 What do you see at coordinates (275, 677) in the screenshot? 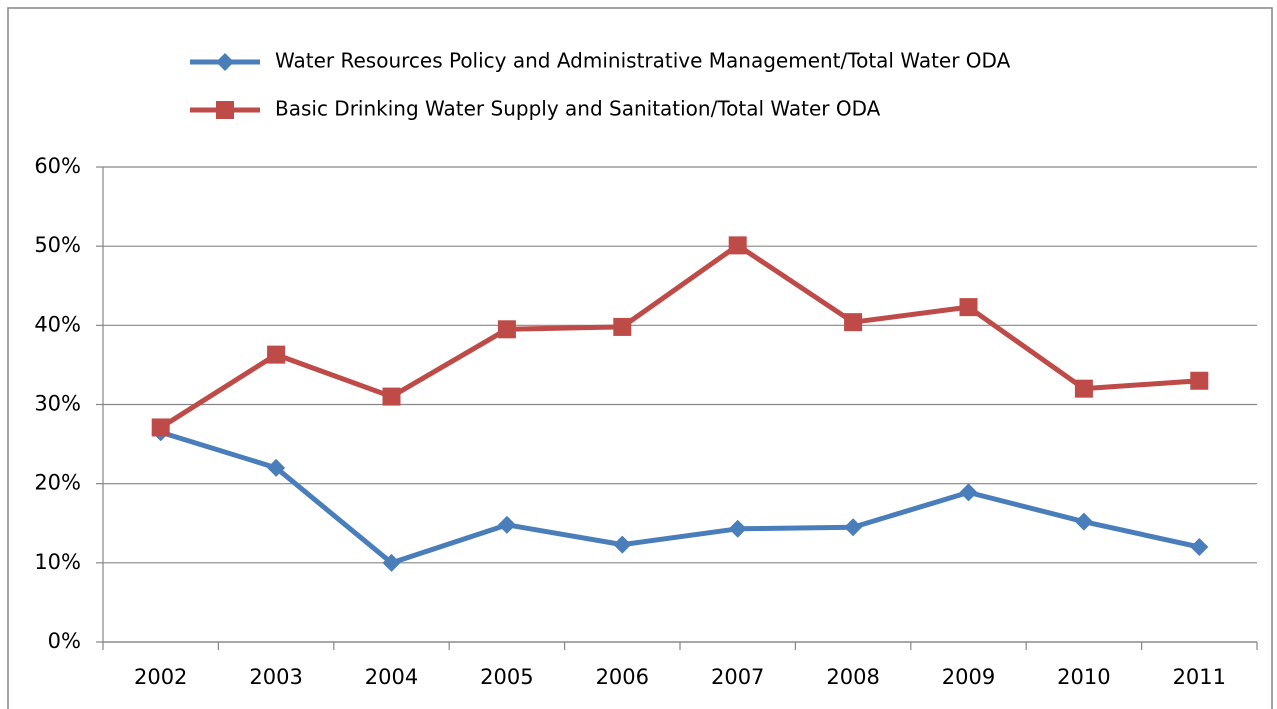
I see `x-tick-label: 2003` at bounding box center [275, 677].